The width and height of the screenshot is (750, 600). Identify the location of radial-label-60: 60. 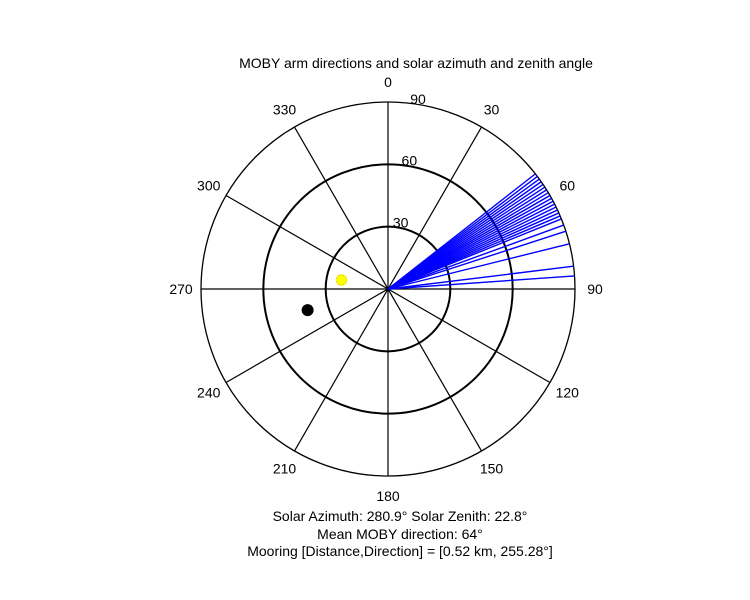
(410, 161).